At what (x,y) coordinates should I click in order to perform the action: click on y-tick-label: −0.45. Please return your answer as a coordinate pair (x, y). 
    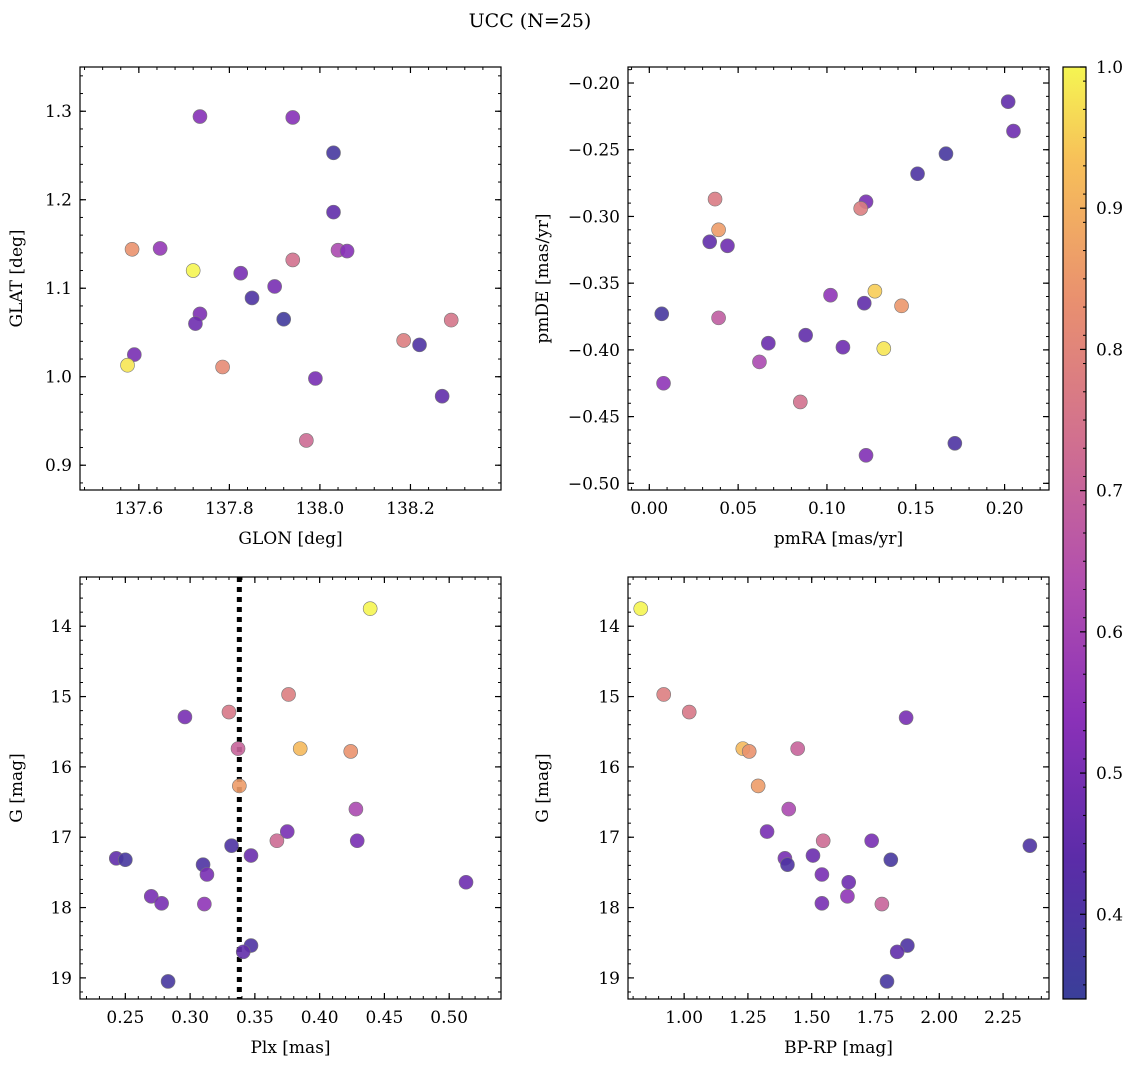
    Looking at the image, I should click on (594, 418).